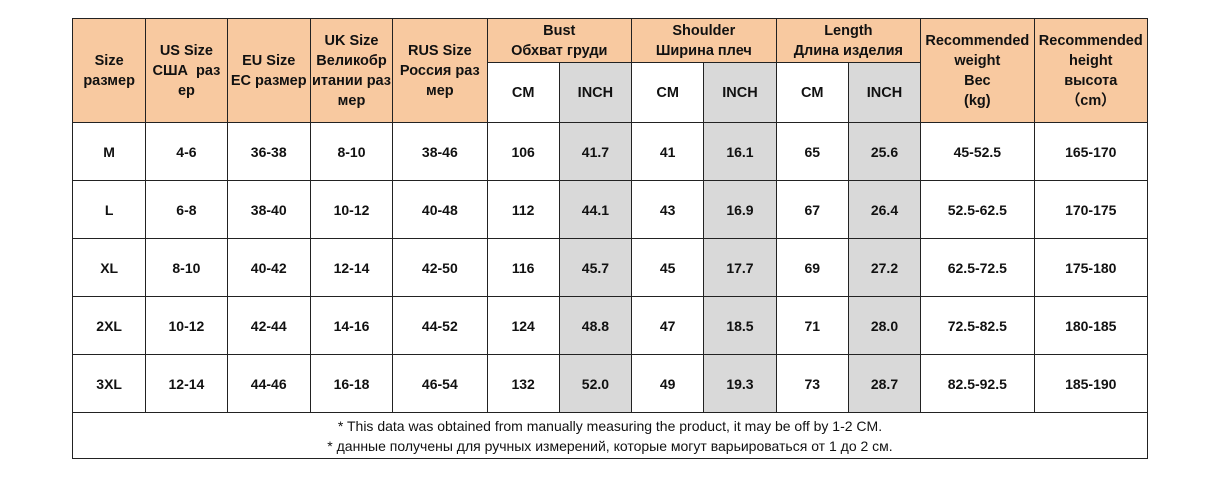 This screenshot has height=478, width=1220. What do you see at coordinates (884, 209) in the screenshot?
I see `cell-length-inch: 26.4` at bounding box center [884, 209].